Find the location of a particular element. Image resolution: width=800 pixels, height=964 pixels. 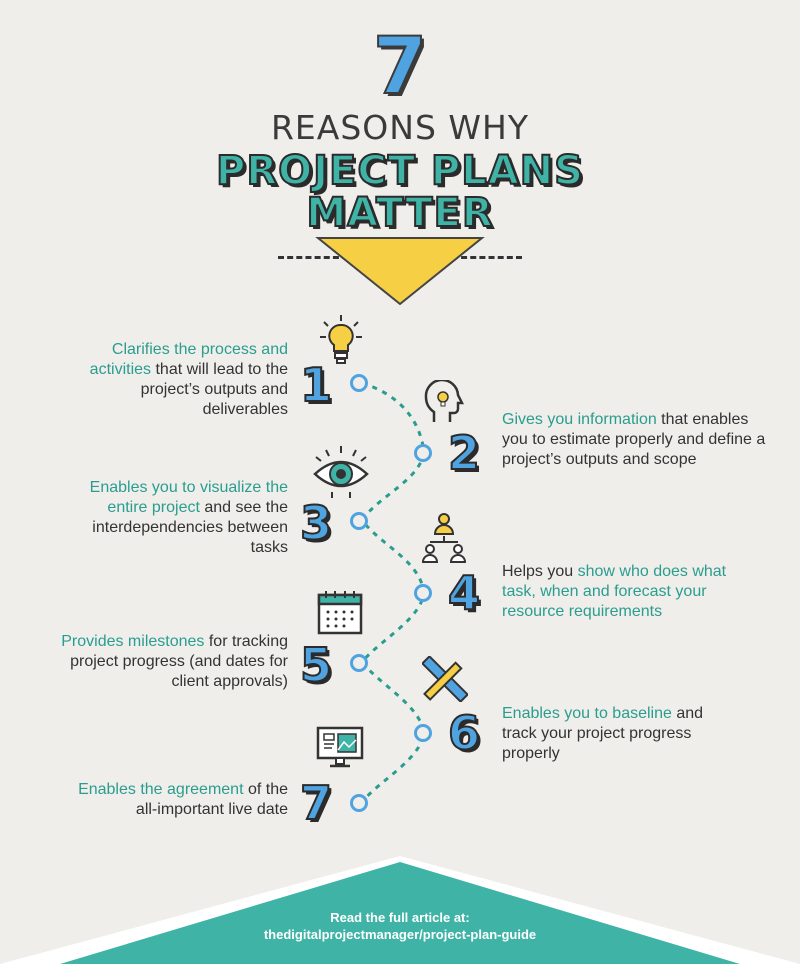

footer-banner is located at coordinates (400, 910).